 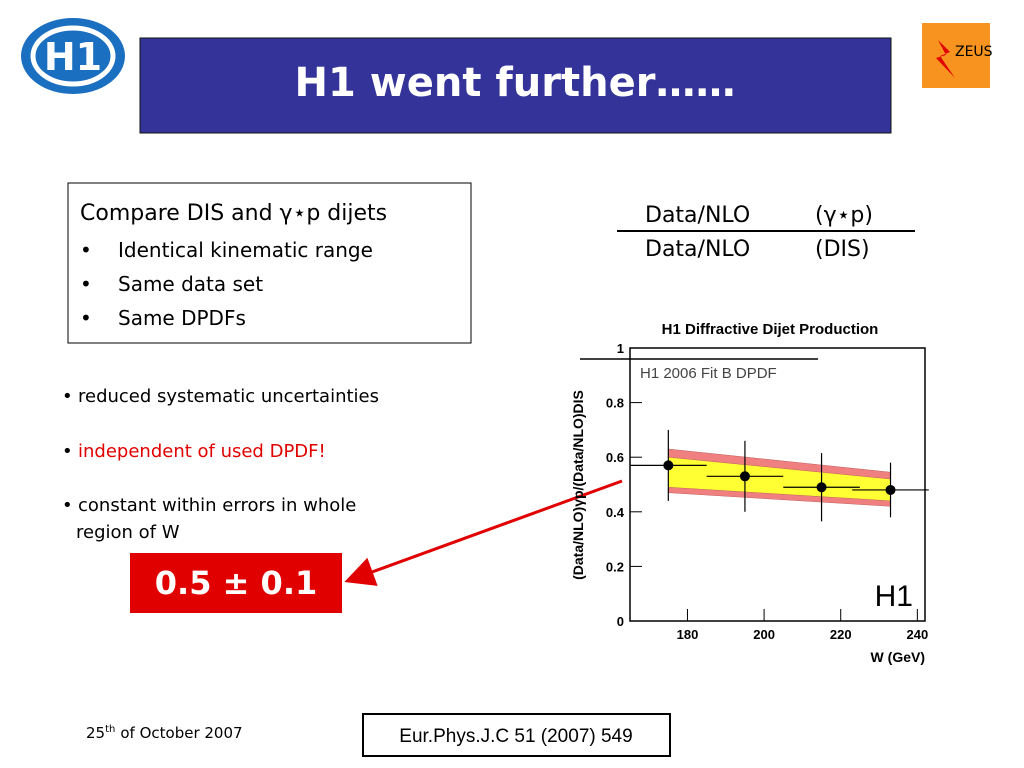 What do you see at coordinates (217, 505) in the screenshot?
I see `point: constant within errors in whole` at bounding box center [217, 505].